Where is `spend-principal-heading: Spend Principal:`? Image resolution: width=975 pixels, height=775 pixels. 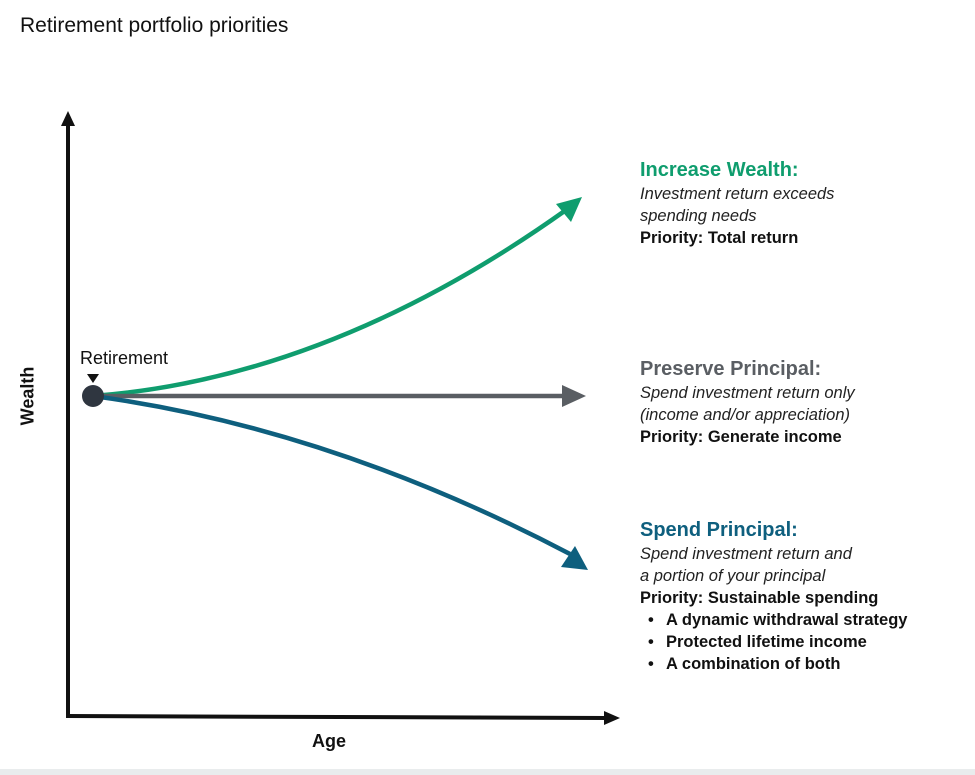 spend-principal-heading: Spend Principal: is located at coordinates (719, 530).